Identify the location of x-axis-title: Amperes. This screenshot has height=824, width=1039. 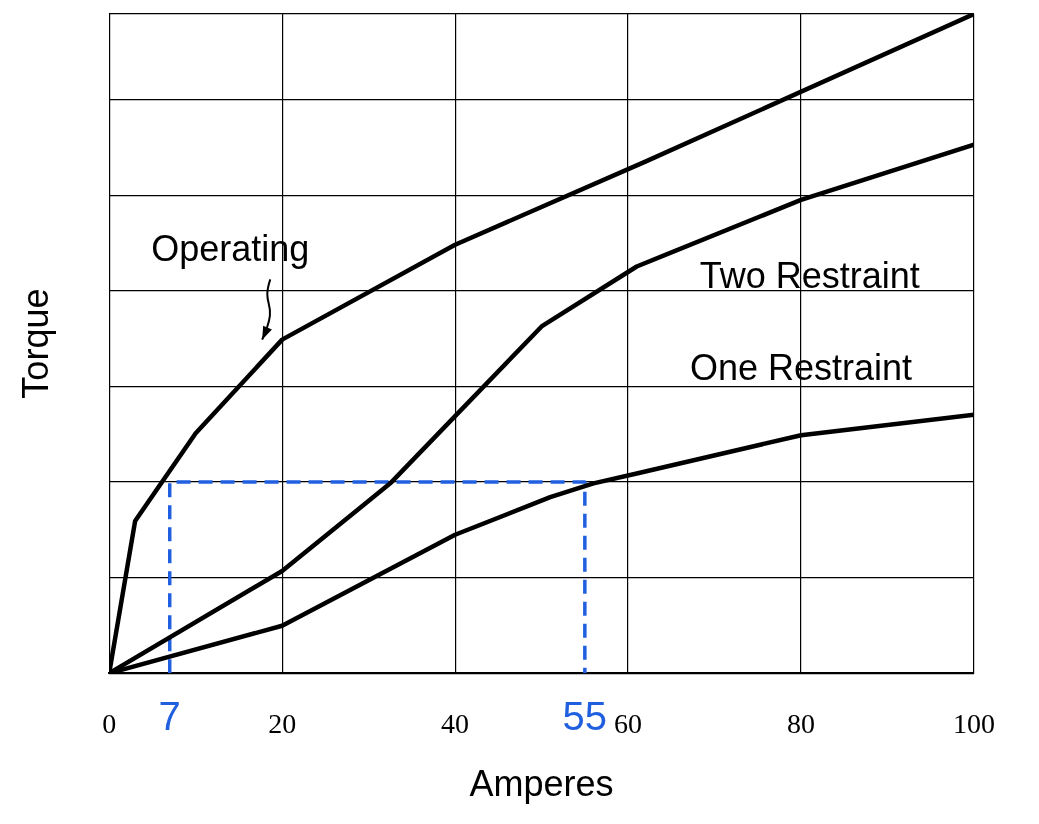
(541, 784).